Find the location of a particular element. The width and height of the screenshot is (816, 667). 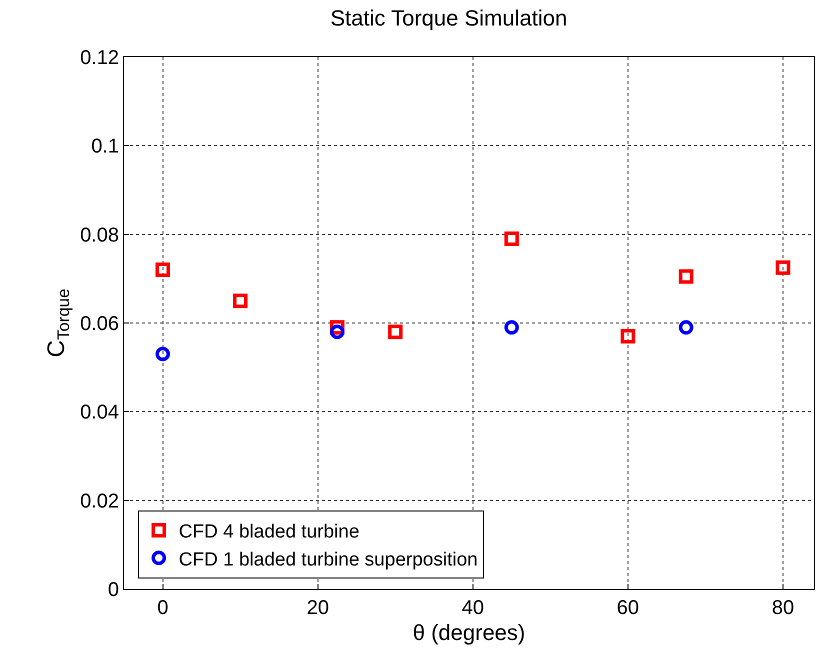

y-tick-label: 0.08 is located at coordinates (99, 235).